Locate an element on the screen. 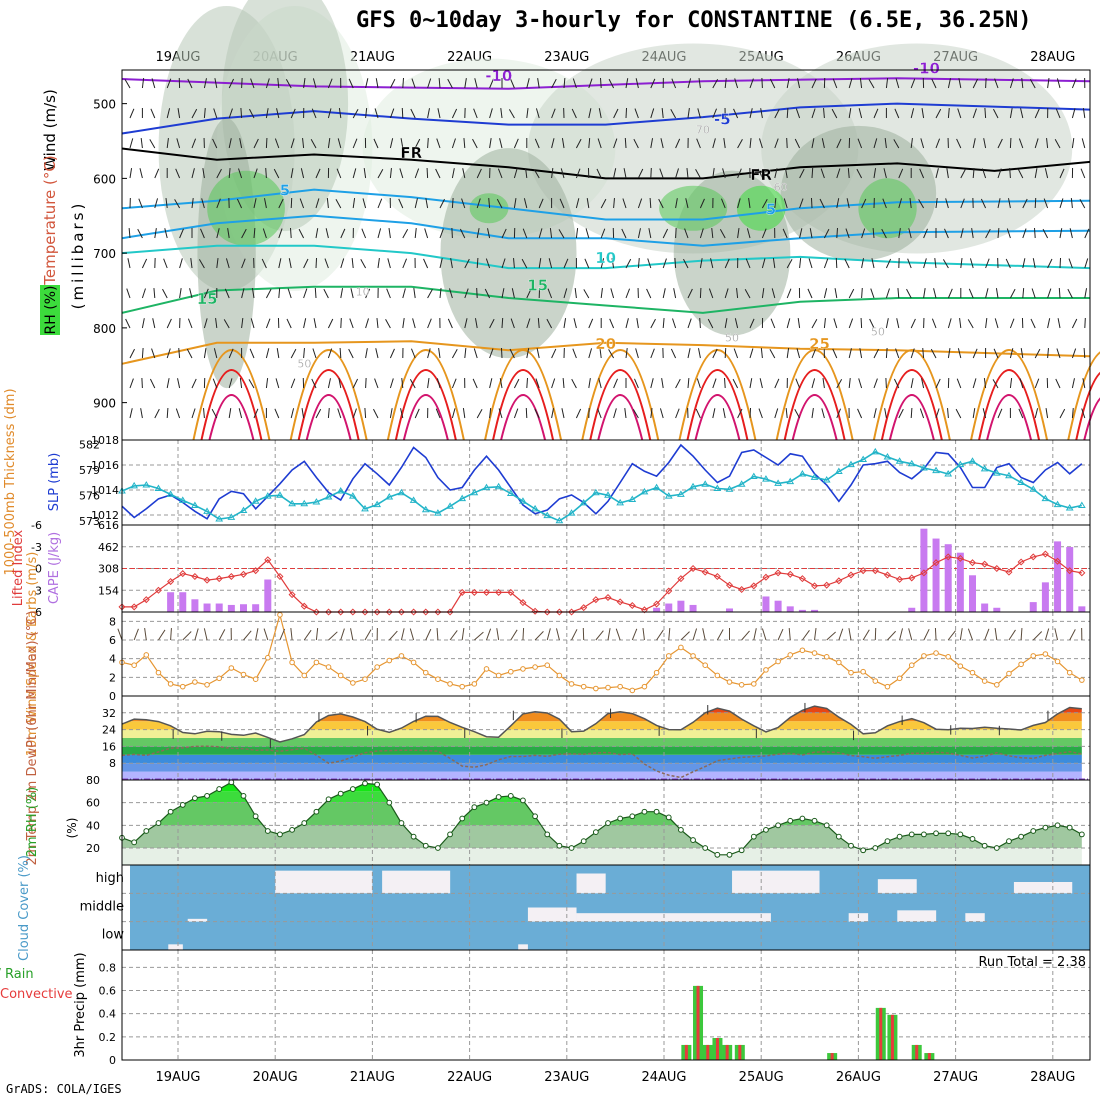 The height and width of the screenshot is (1100, 1100). cloud-row-label: middle is located at coordinates (102, 906).